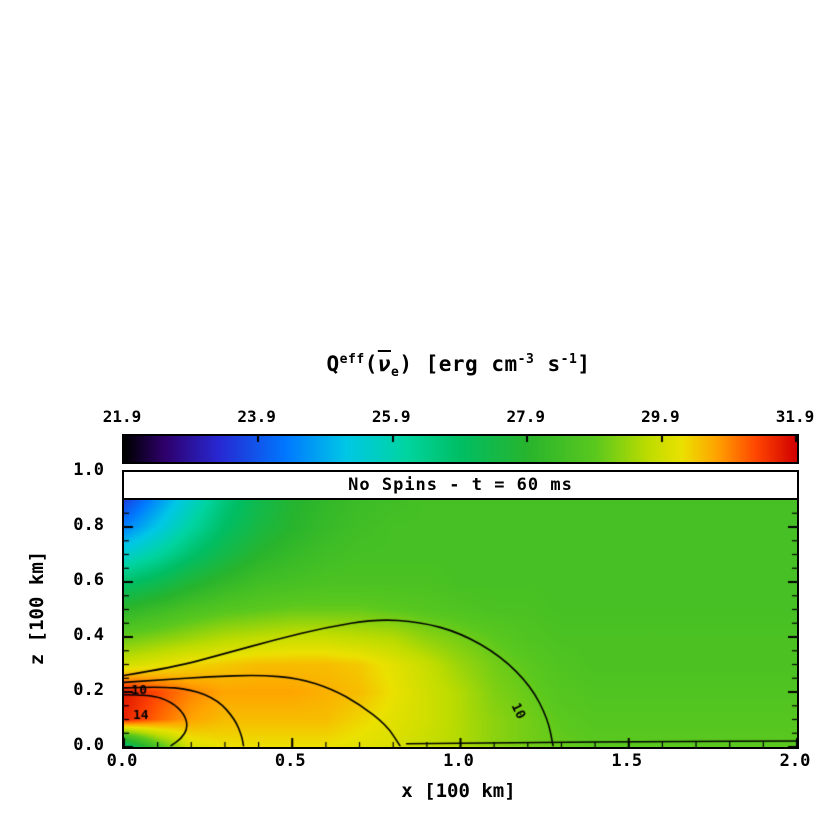 This screenshot has width=830, height=830. I want to click on x-tick-labels: 0.0 0.5 1.0 1.5 2.0, so click(459, 762).